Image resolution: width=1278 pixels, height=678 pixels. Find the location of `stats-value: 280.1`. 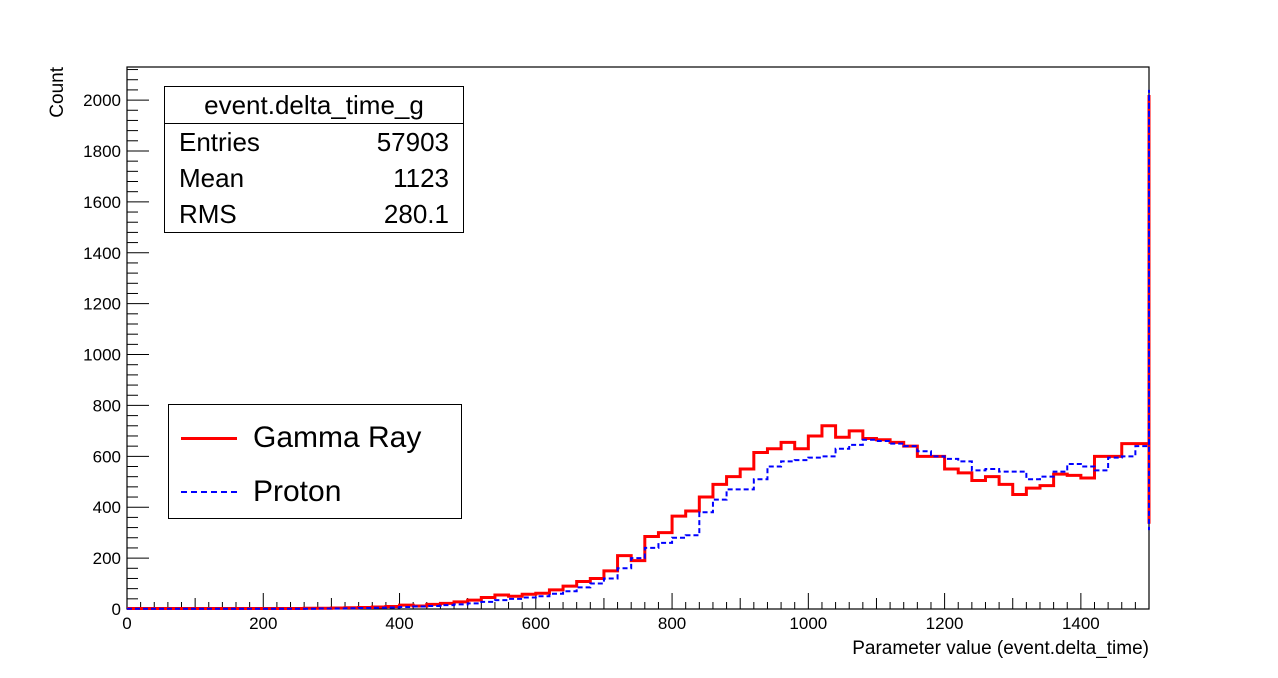

stats-value: 280.1 is located at coordinates (416, 214).